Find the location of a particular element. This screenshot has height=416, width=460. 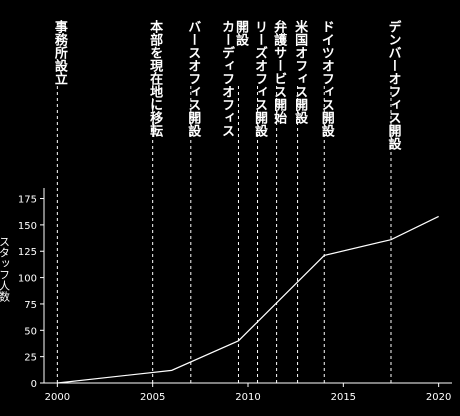

y-tick-label: 75 is located at coordinates (30, 305).